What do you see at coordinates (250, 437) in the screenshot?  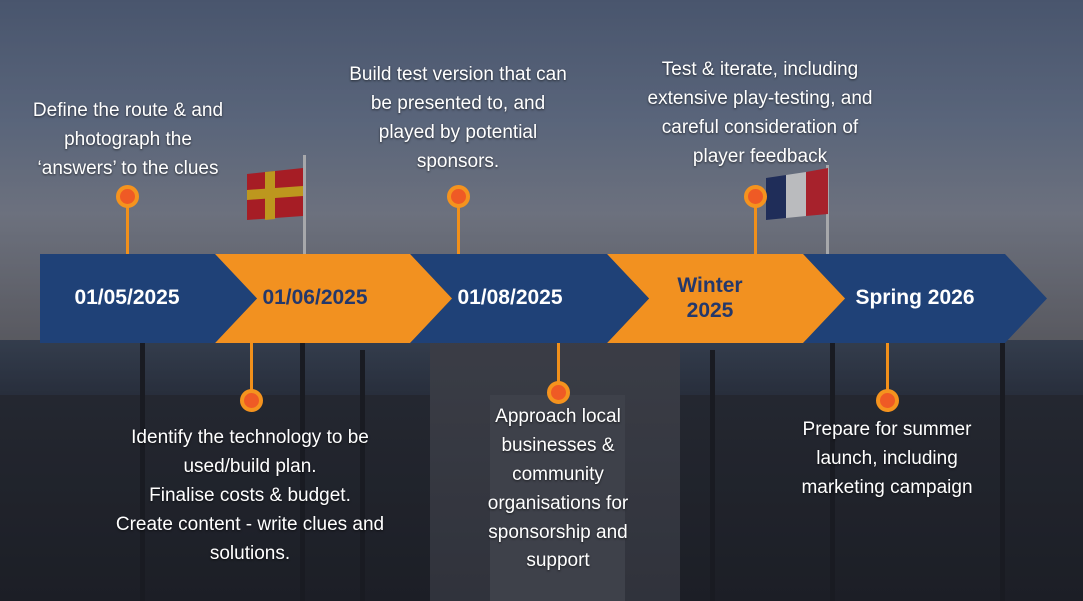 I see `milestone-note-line: Identify the technology to be` at bounding box center [250, 437].